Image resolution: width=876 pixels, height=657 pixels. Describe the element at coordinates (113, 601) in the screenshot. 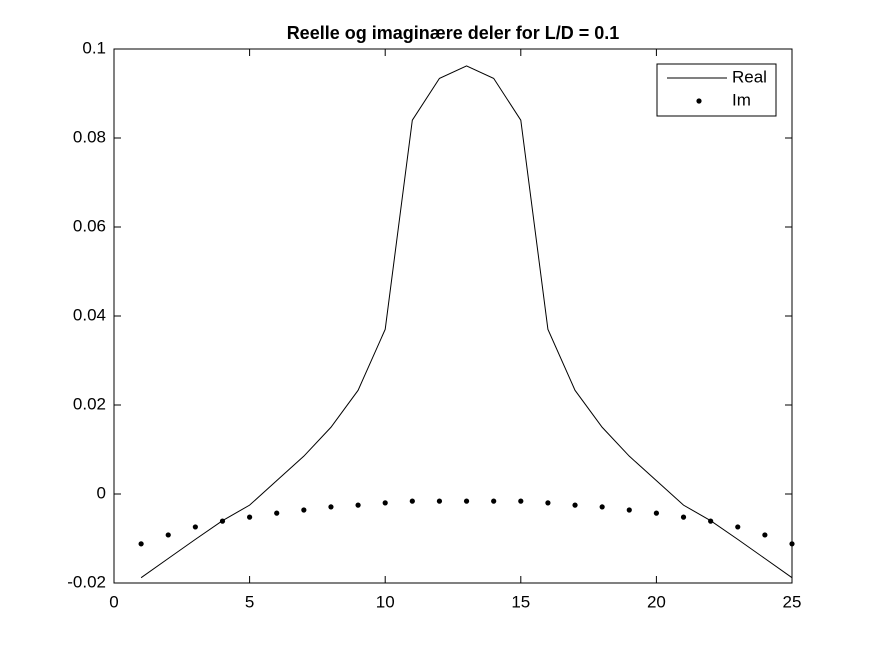

I see `x-tick-label: 0` at that location.